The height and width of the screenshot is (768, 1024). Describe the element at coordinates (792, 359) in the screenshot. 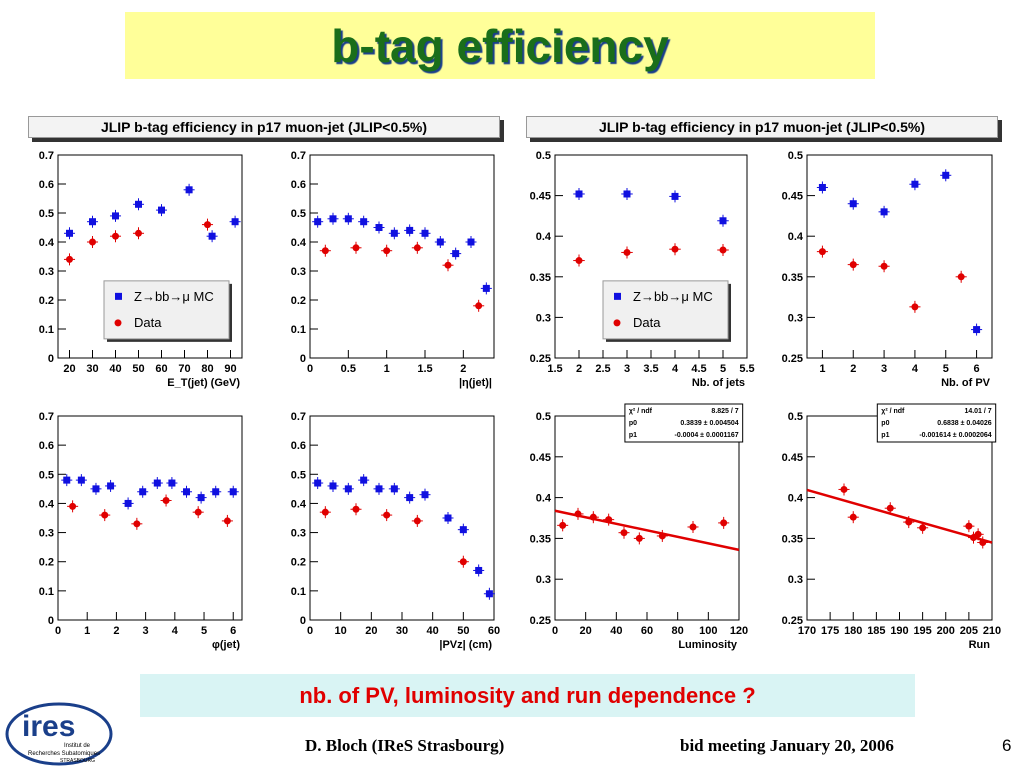

I see `y-tick-label: 0.25` at that location.